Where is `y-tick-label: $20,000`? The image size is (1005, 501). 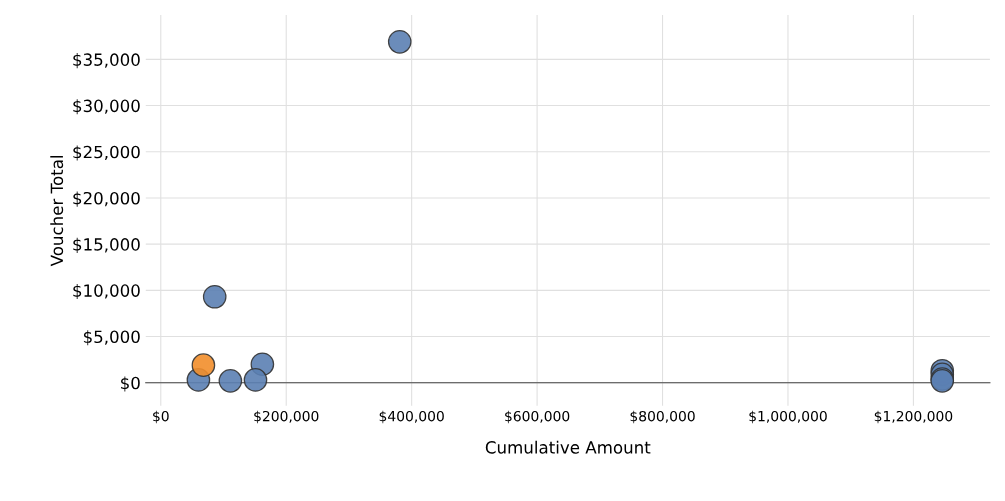
y-tick-label: $20,000 is located at coordinates (106, 199).